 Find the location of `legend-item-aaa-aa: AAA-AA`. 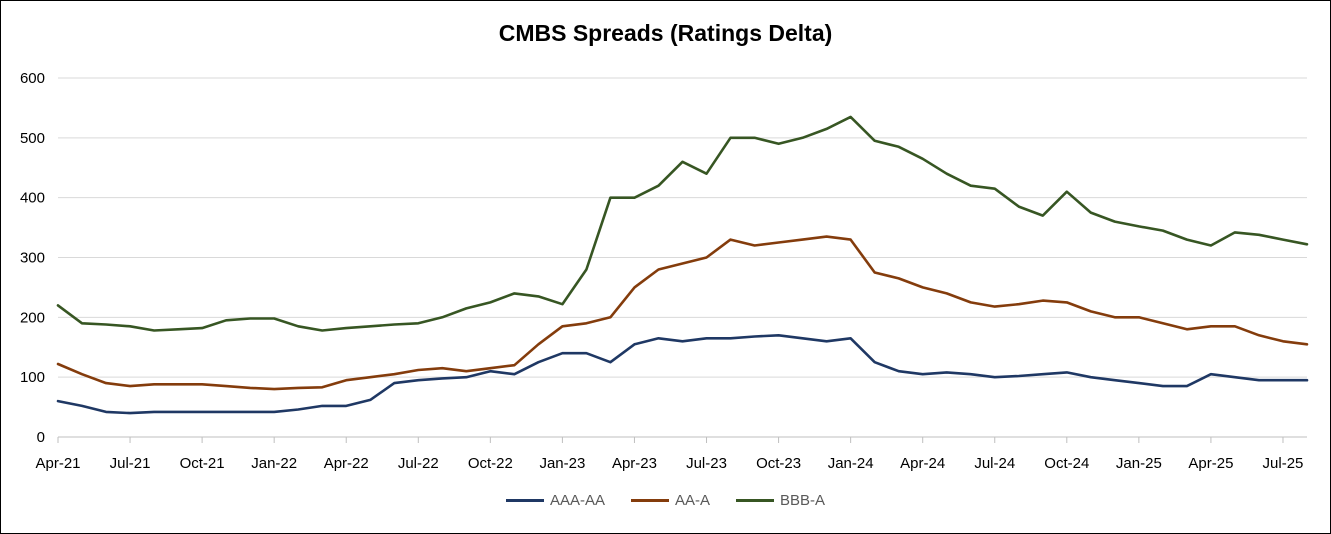

legend-item-aaa-aa: AAA-AA is located at coordinates (555, 500).